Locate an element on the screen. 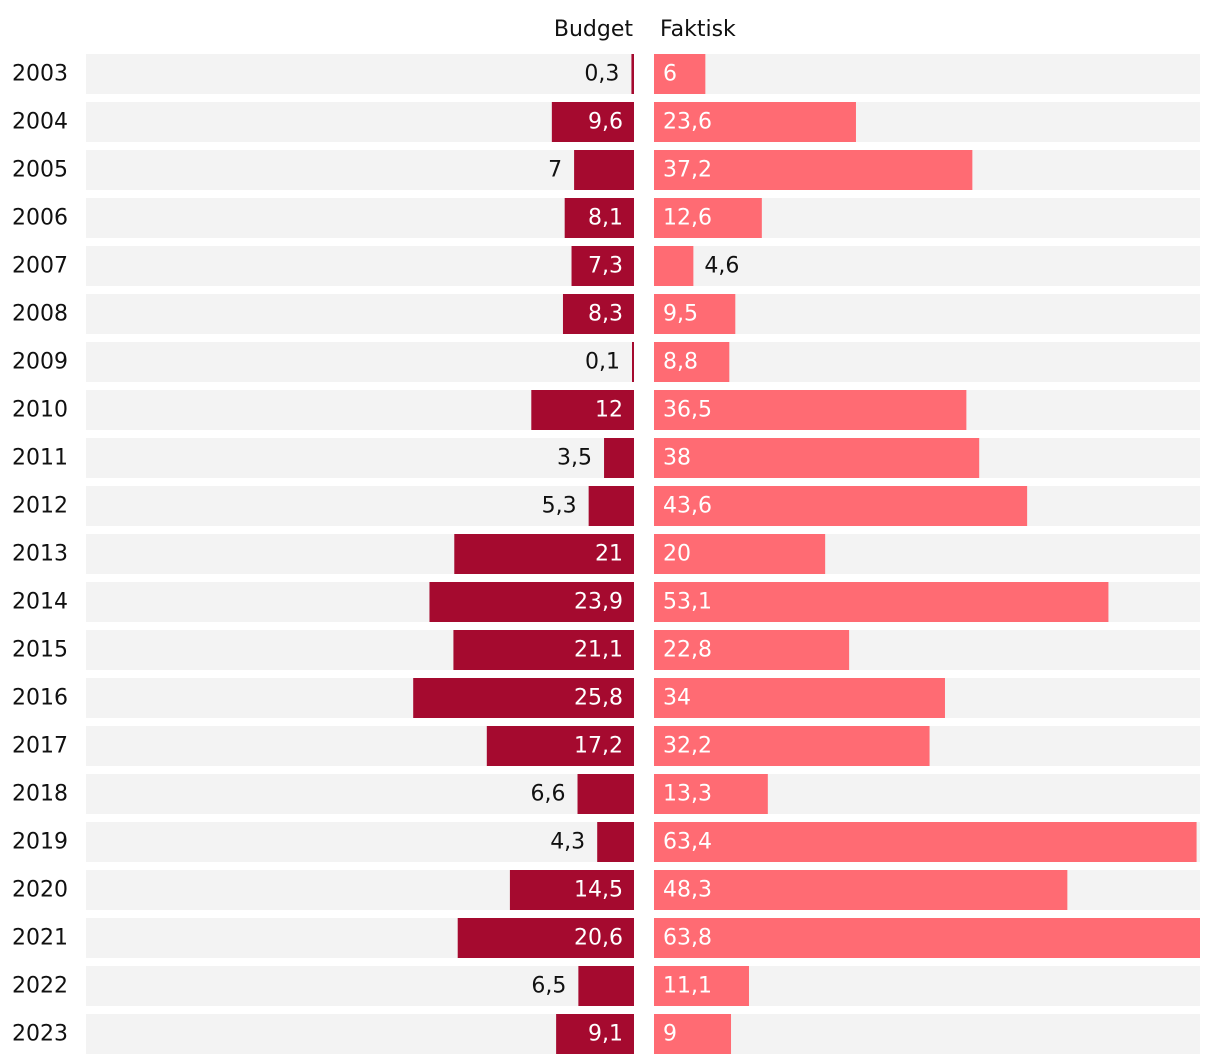 This screenshot has width=1220, height=1064. budget-value-label: 12 is located at coordinates (609, 410).